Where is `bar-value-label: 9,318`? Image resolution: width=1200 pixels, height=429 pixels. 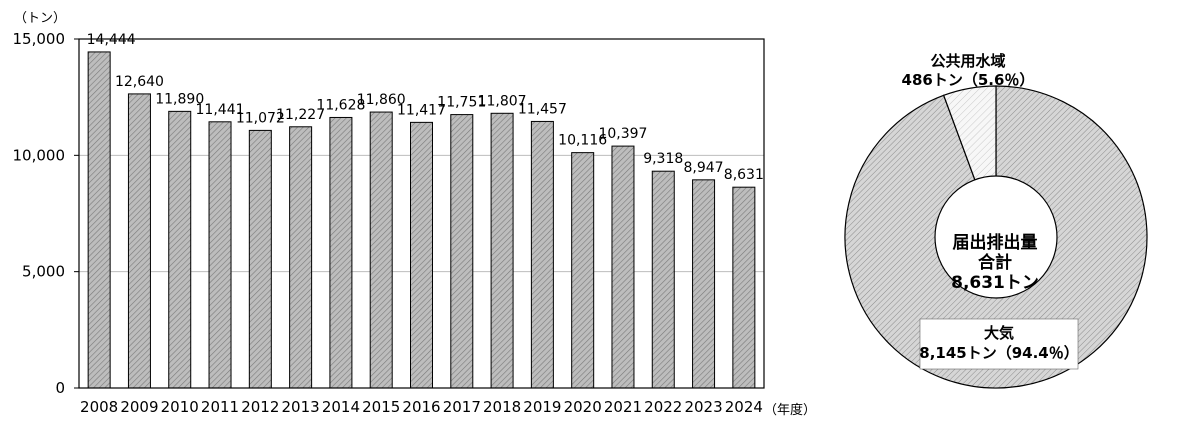
bar-value-label: 9,318 is located at coordinates (663, 159).